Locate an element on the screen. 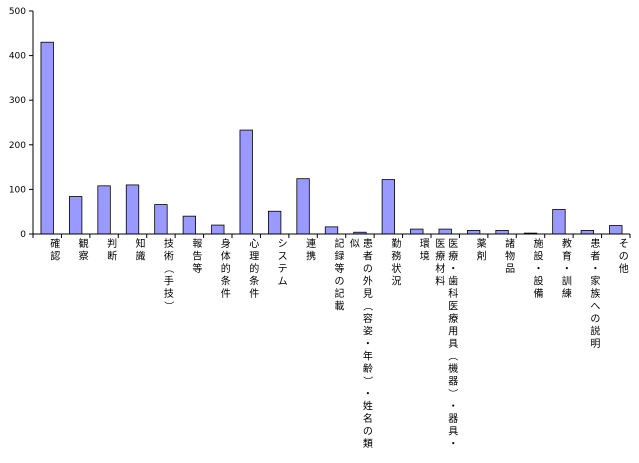 This screenshot has height=463, width=639. category-label-char: 外 is located at coordinates (368, 282).